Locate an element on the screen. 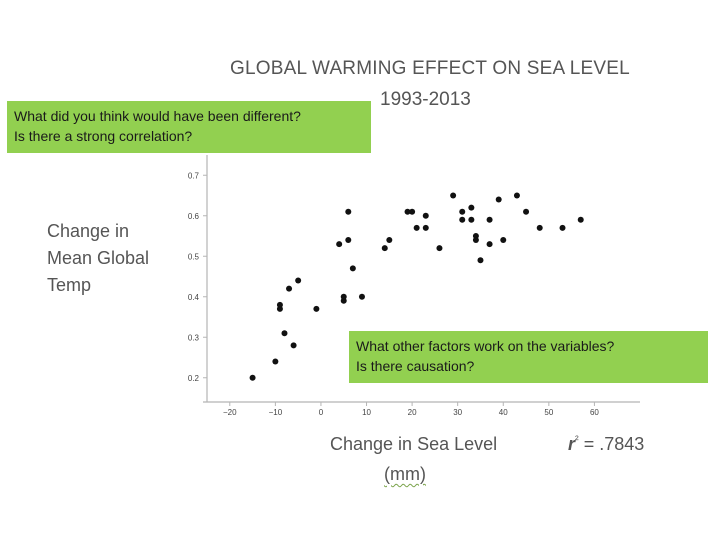 This screenshot has width=720, height=540. correlation-value: r² = .7843 is located at coordinates (606, 444).